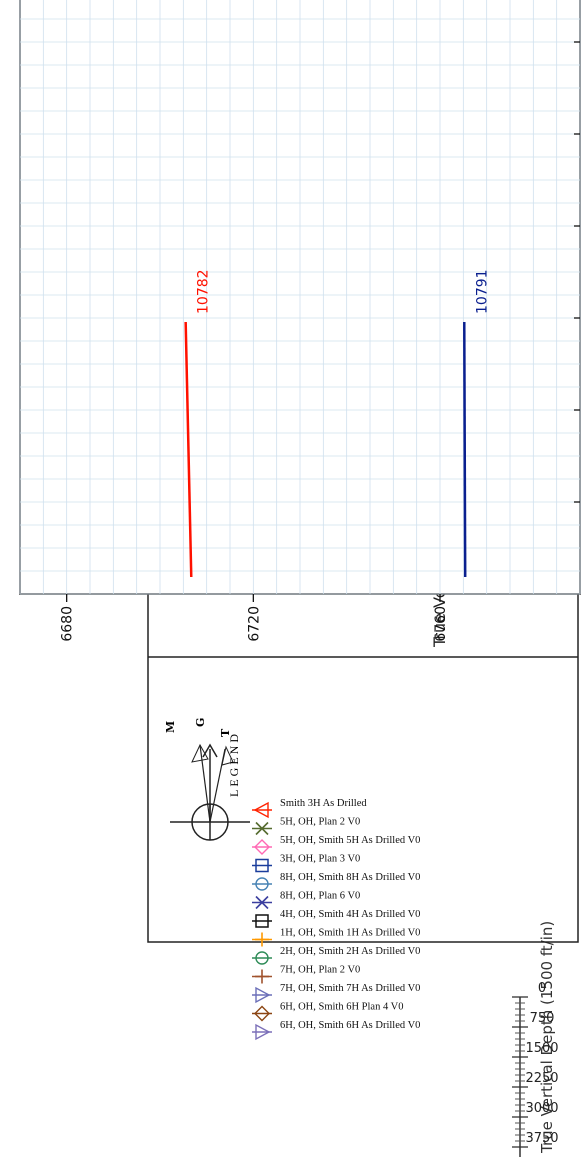  I want to click on detail-tick-label: 6720, so click(254, 624).